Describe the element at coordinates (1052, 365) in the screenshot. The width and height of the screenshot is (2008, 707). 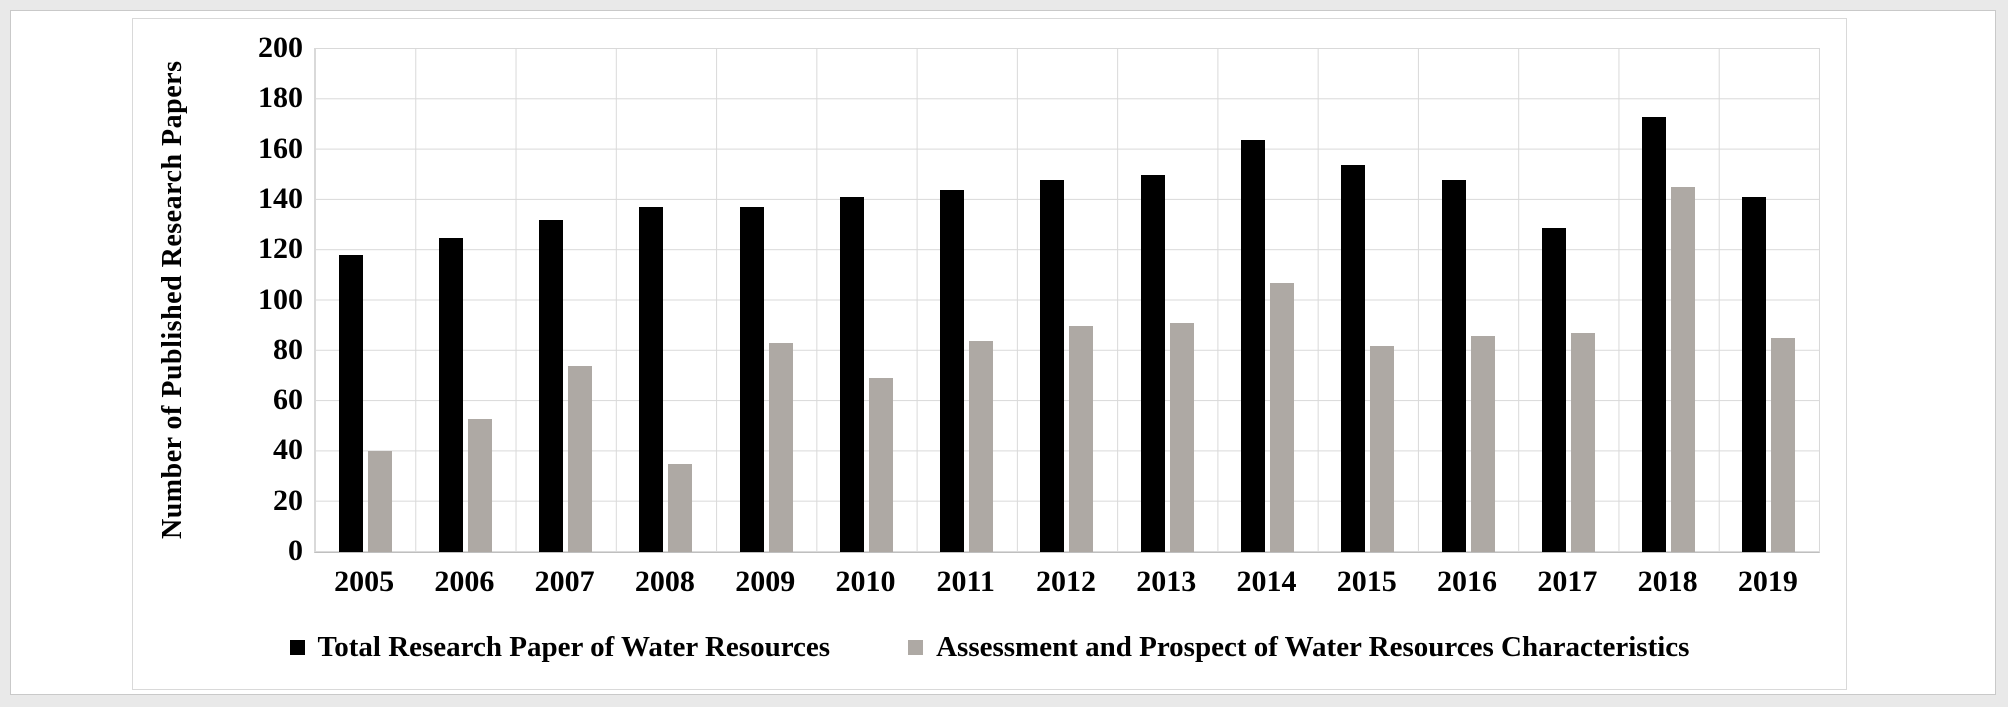
I see `bar-total-2012` at that location.